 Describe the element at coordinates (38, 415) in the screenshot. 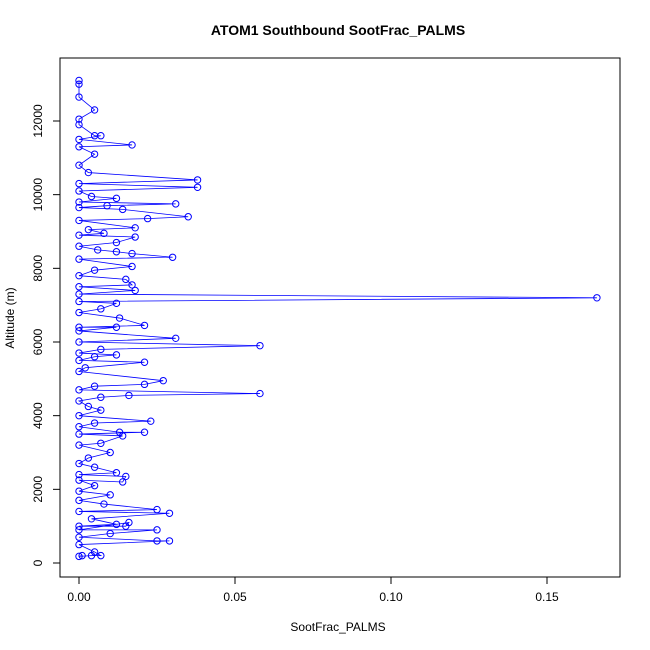

I see `y-tick-label: 4000` at that location.